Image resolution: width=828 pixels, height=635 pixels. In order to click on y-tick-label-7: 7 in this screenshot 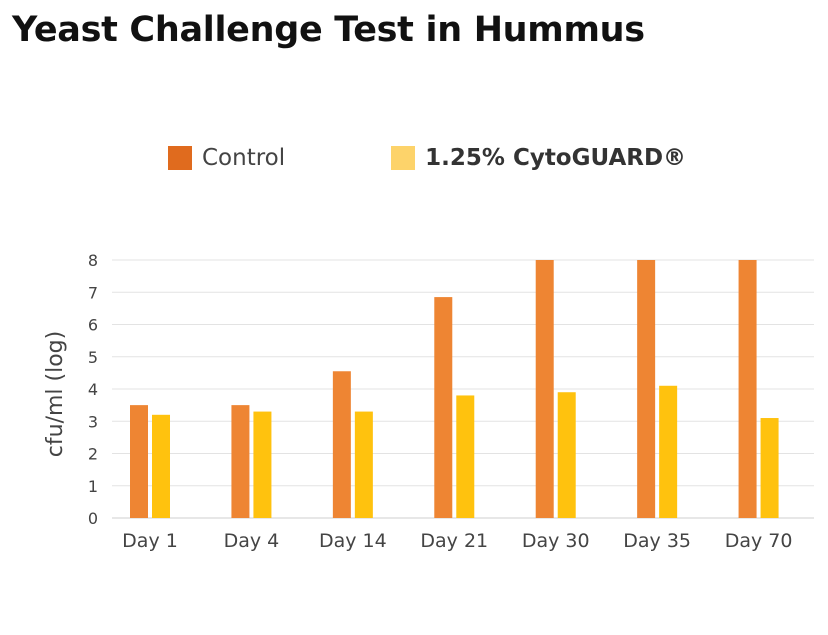, I will do `click(93, 292)`.